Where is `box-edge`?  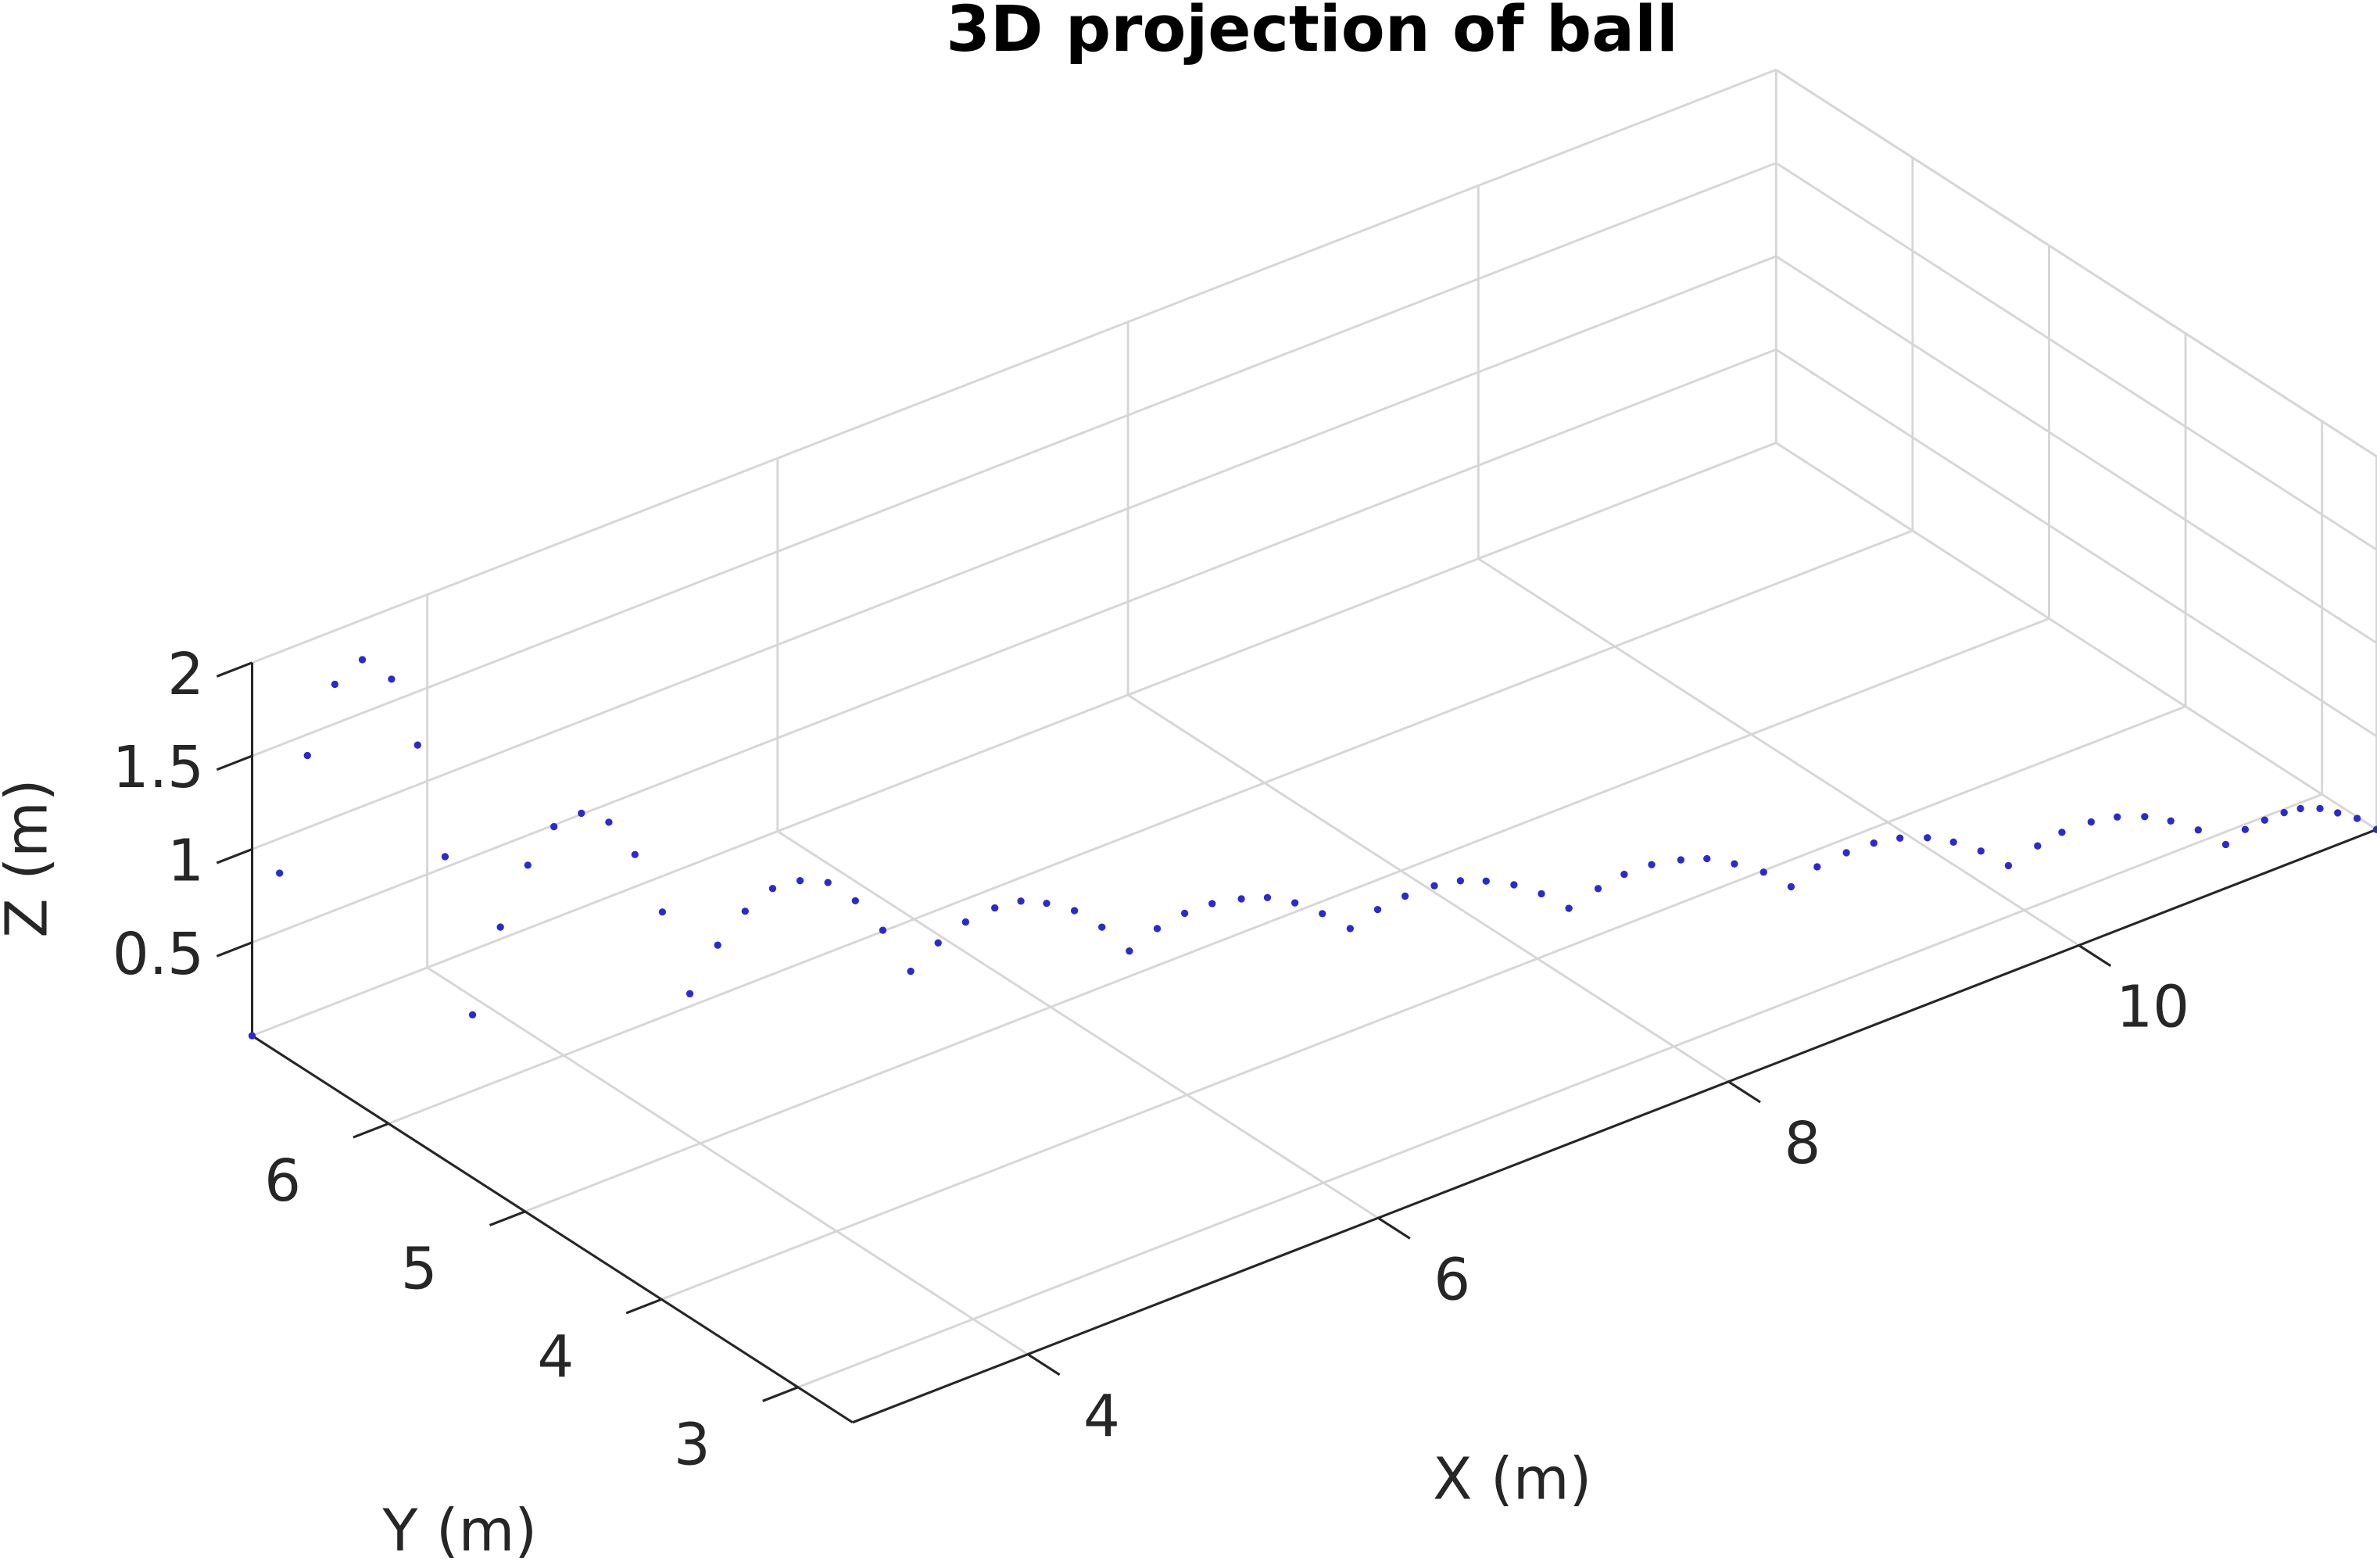
box-edge is located at coordinates (2076, 263).